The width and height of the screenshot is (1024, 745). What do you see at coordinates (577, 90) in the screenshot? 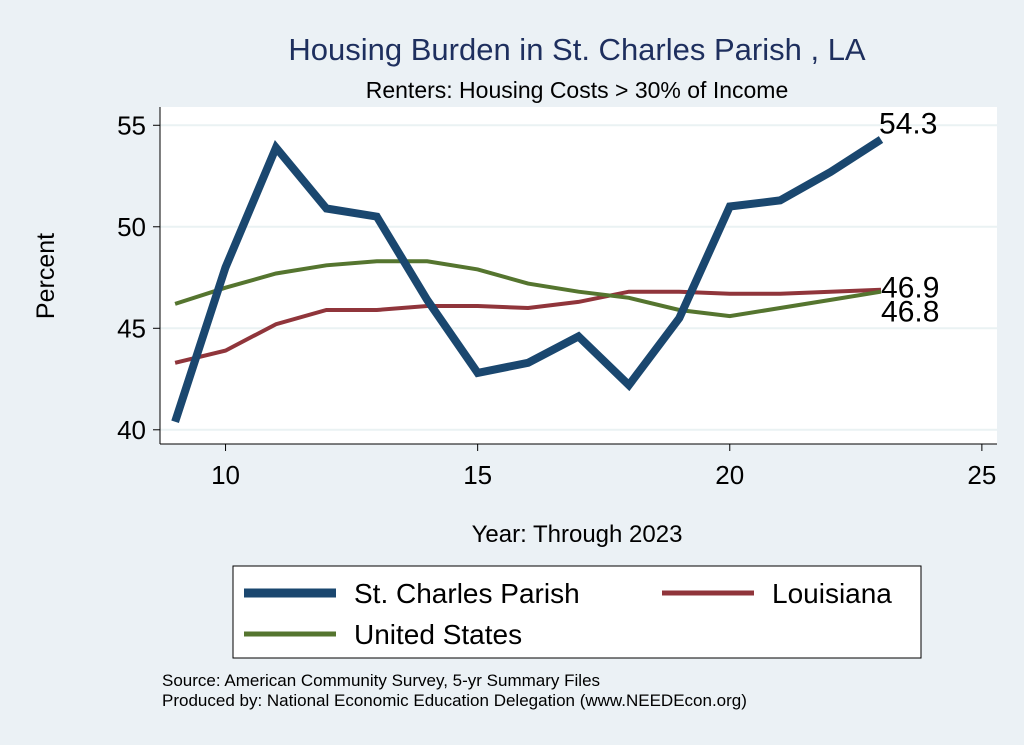
I see `chart-subtitle: Renters: Housing Costs > 30% of Income` at bounding box center [577, 90].